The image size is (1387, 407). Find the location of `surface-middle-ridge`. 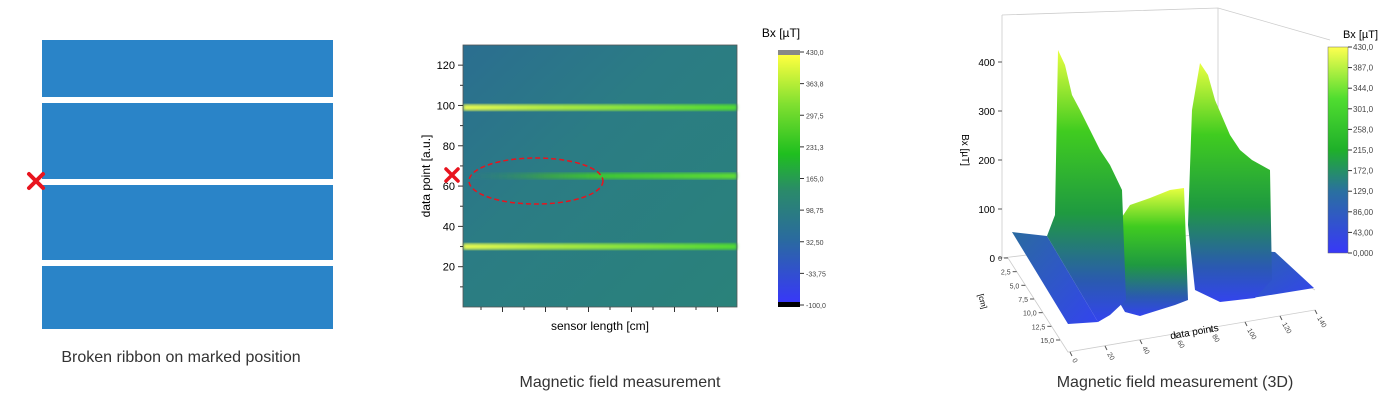

surface-middle-ridge is located at coordinates (1153, 252).